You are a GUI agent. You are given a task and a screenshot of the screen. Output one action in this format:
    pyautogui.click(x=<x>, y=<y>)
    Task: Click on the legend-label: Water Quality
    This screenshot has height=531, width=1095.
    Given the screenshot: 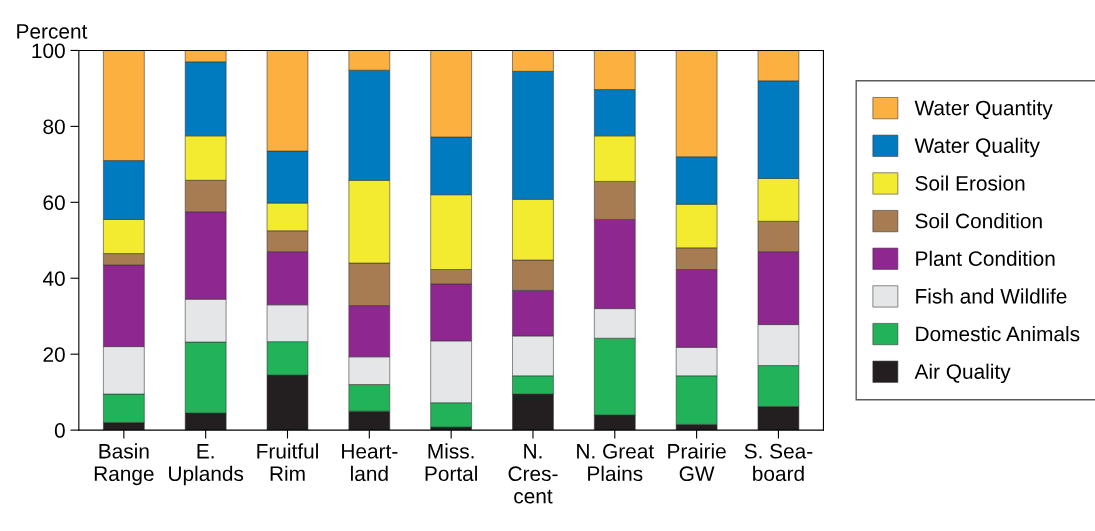 What is the action you would take?
    pyautogui.click(x=977, y=147)
    